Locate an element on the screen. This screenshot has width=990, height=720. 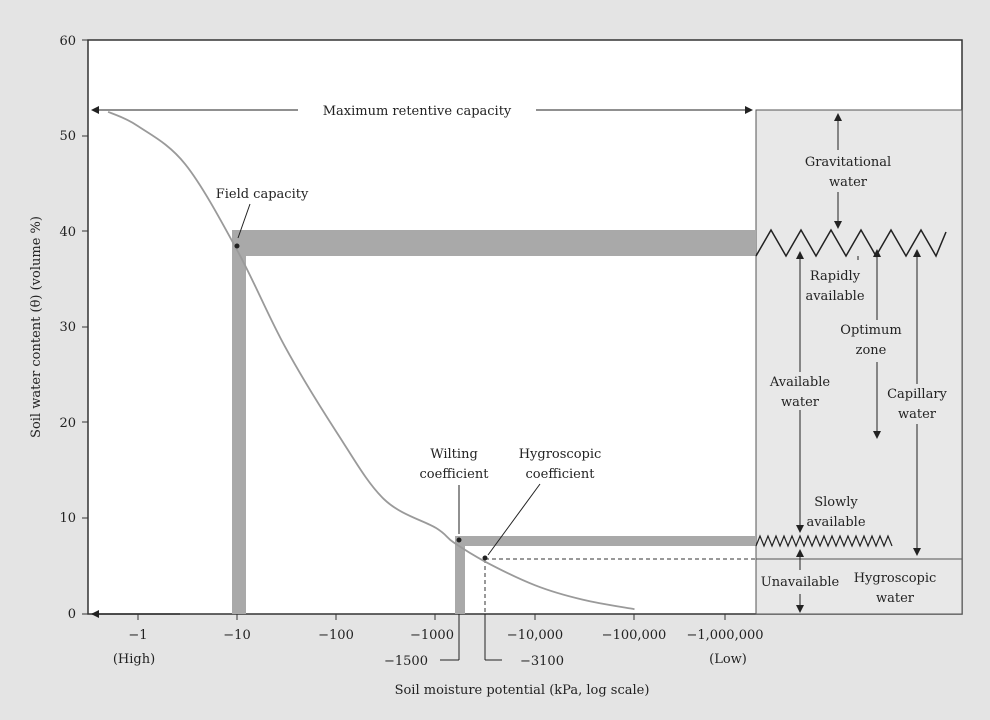
y-tick-label: 50 is located at coordinates (67, 136).